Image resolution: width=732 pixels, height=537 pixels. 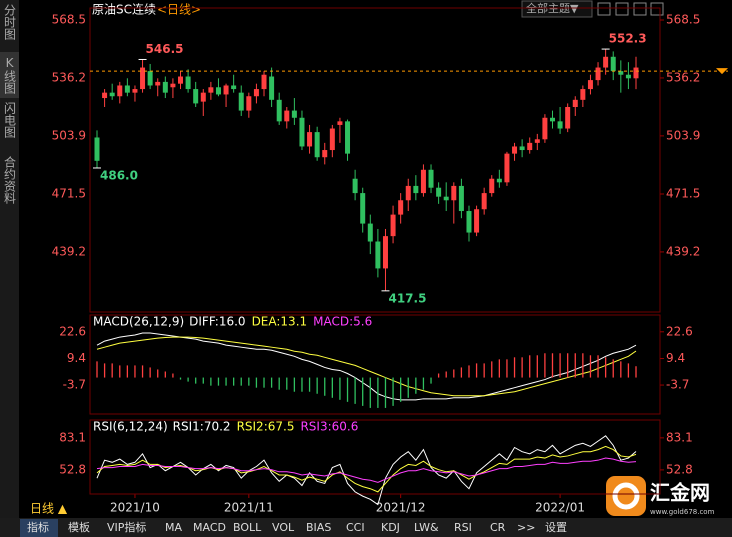 I want to click on y2-tick-label: 503.9, so click(x=683, y=135).